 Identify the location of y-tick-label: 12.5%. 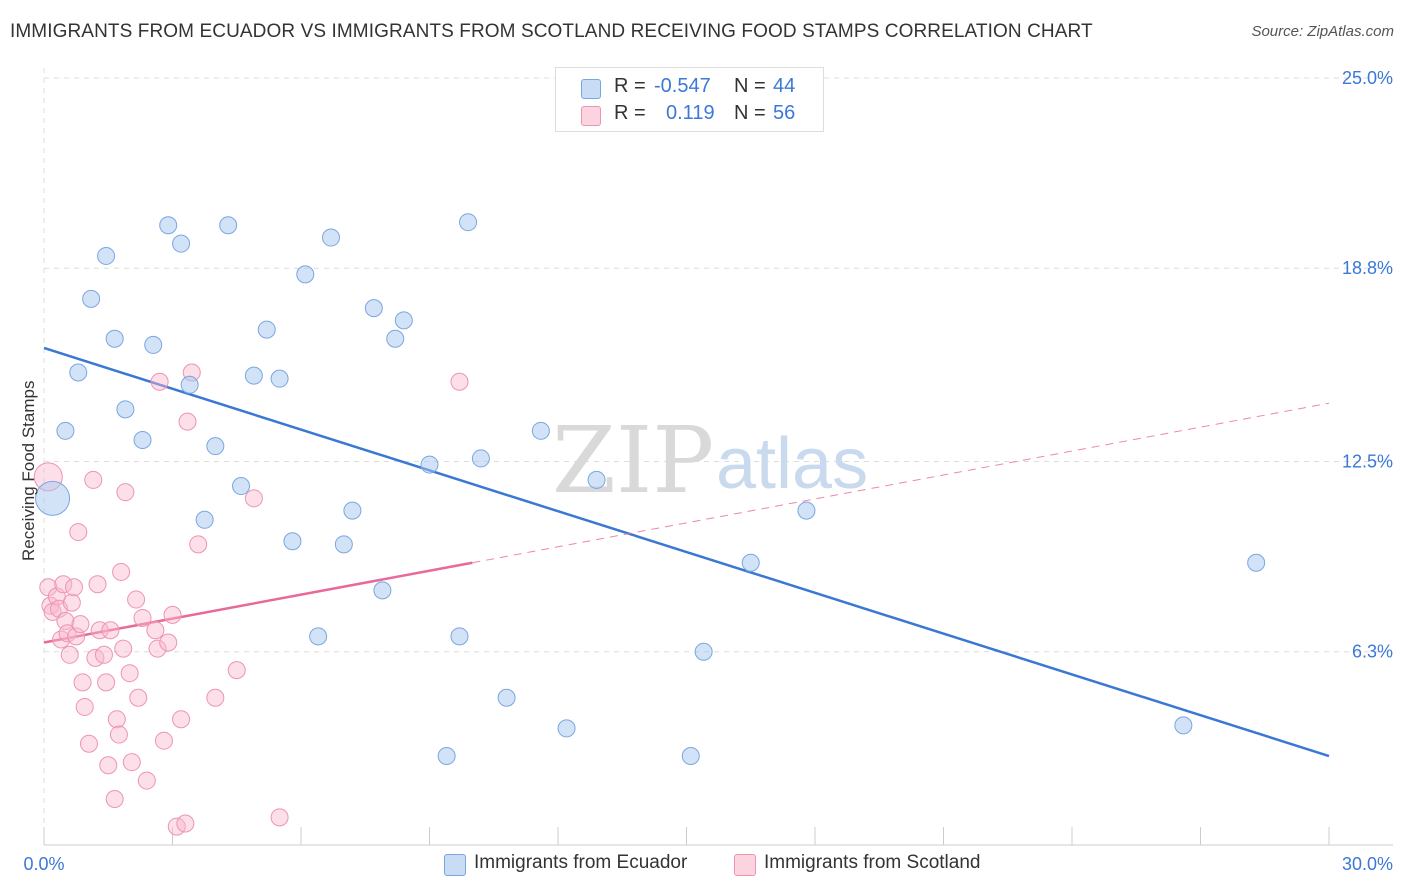
(1367, 462).